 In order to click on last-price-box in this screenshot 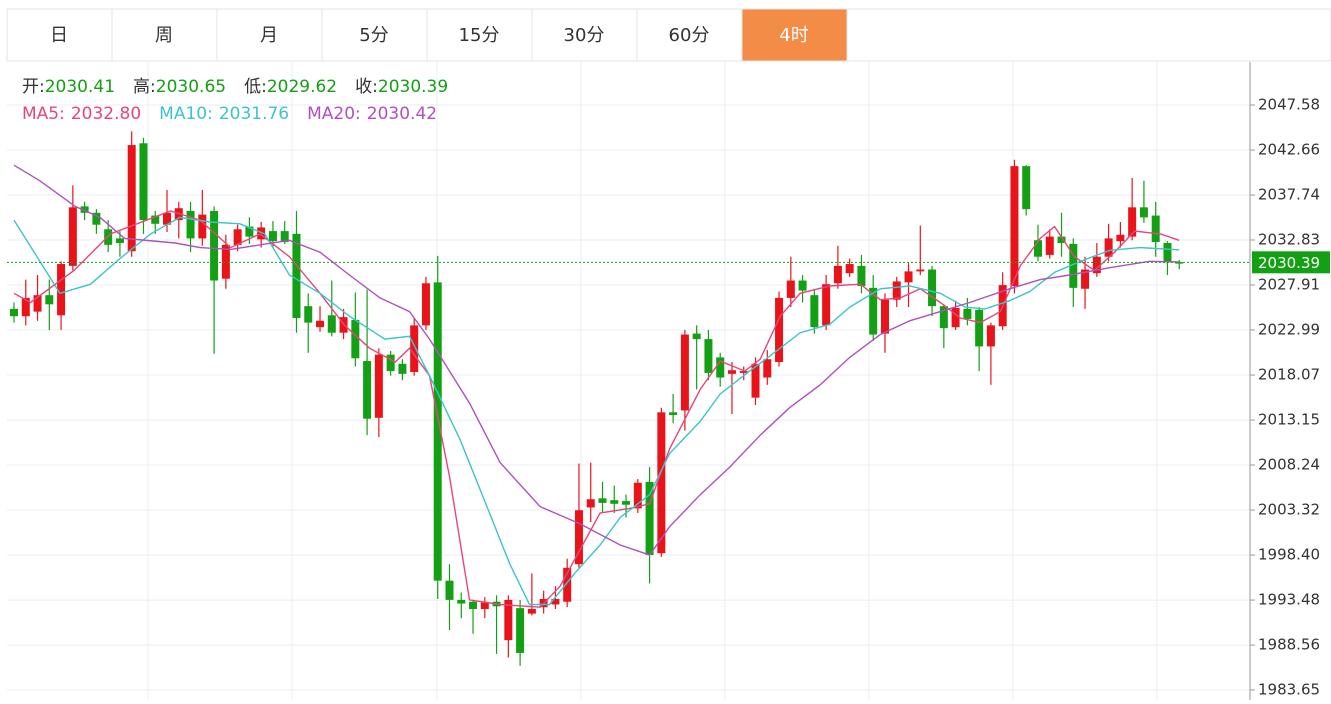, I will do `click(1291, 262)`.